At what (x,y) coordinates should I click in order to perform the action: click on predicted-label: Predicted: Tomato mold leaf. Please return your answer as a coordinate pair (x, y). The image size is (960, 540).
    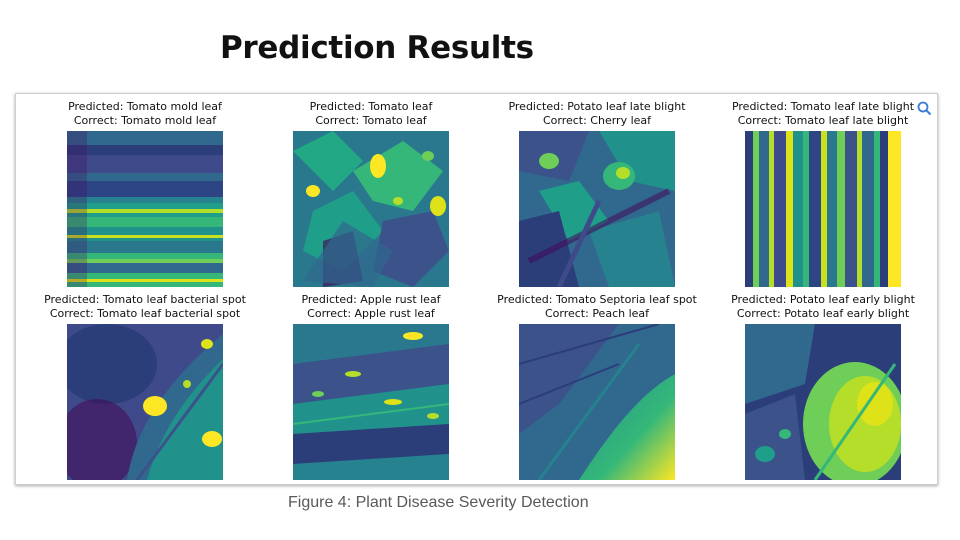
    Looking at the image, I should click on (145, 106).